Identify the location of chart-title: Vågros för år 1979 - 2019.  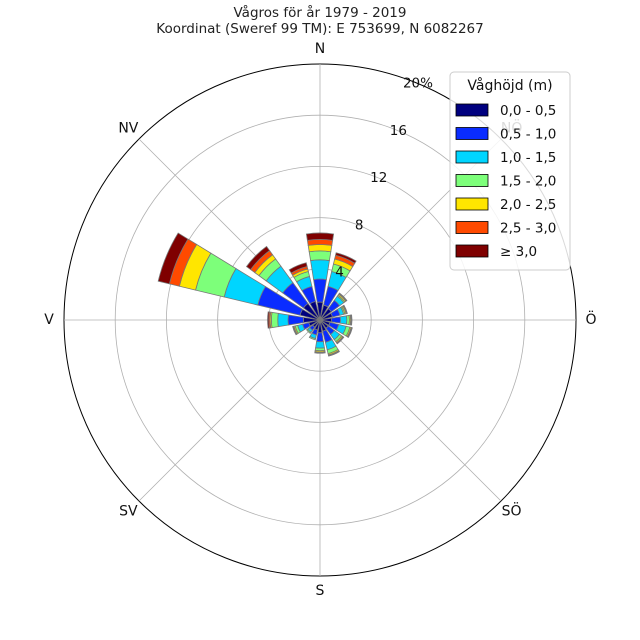
(319, 12).